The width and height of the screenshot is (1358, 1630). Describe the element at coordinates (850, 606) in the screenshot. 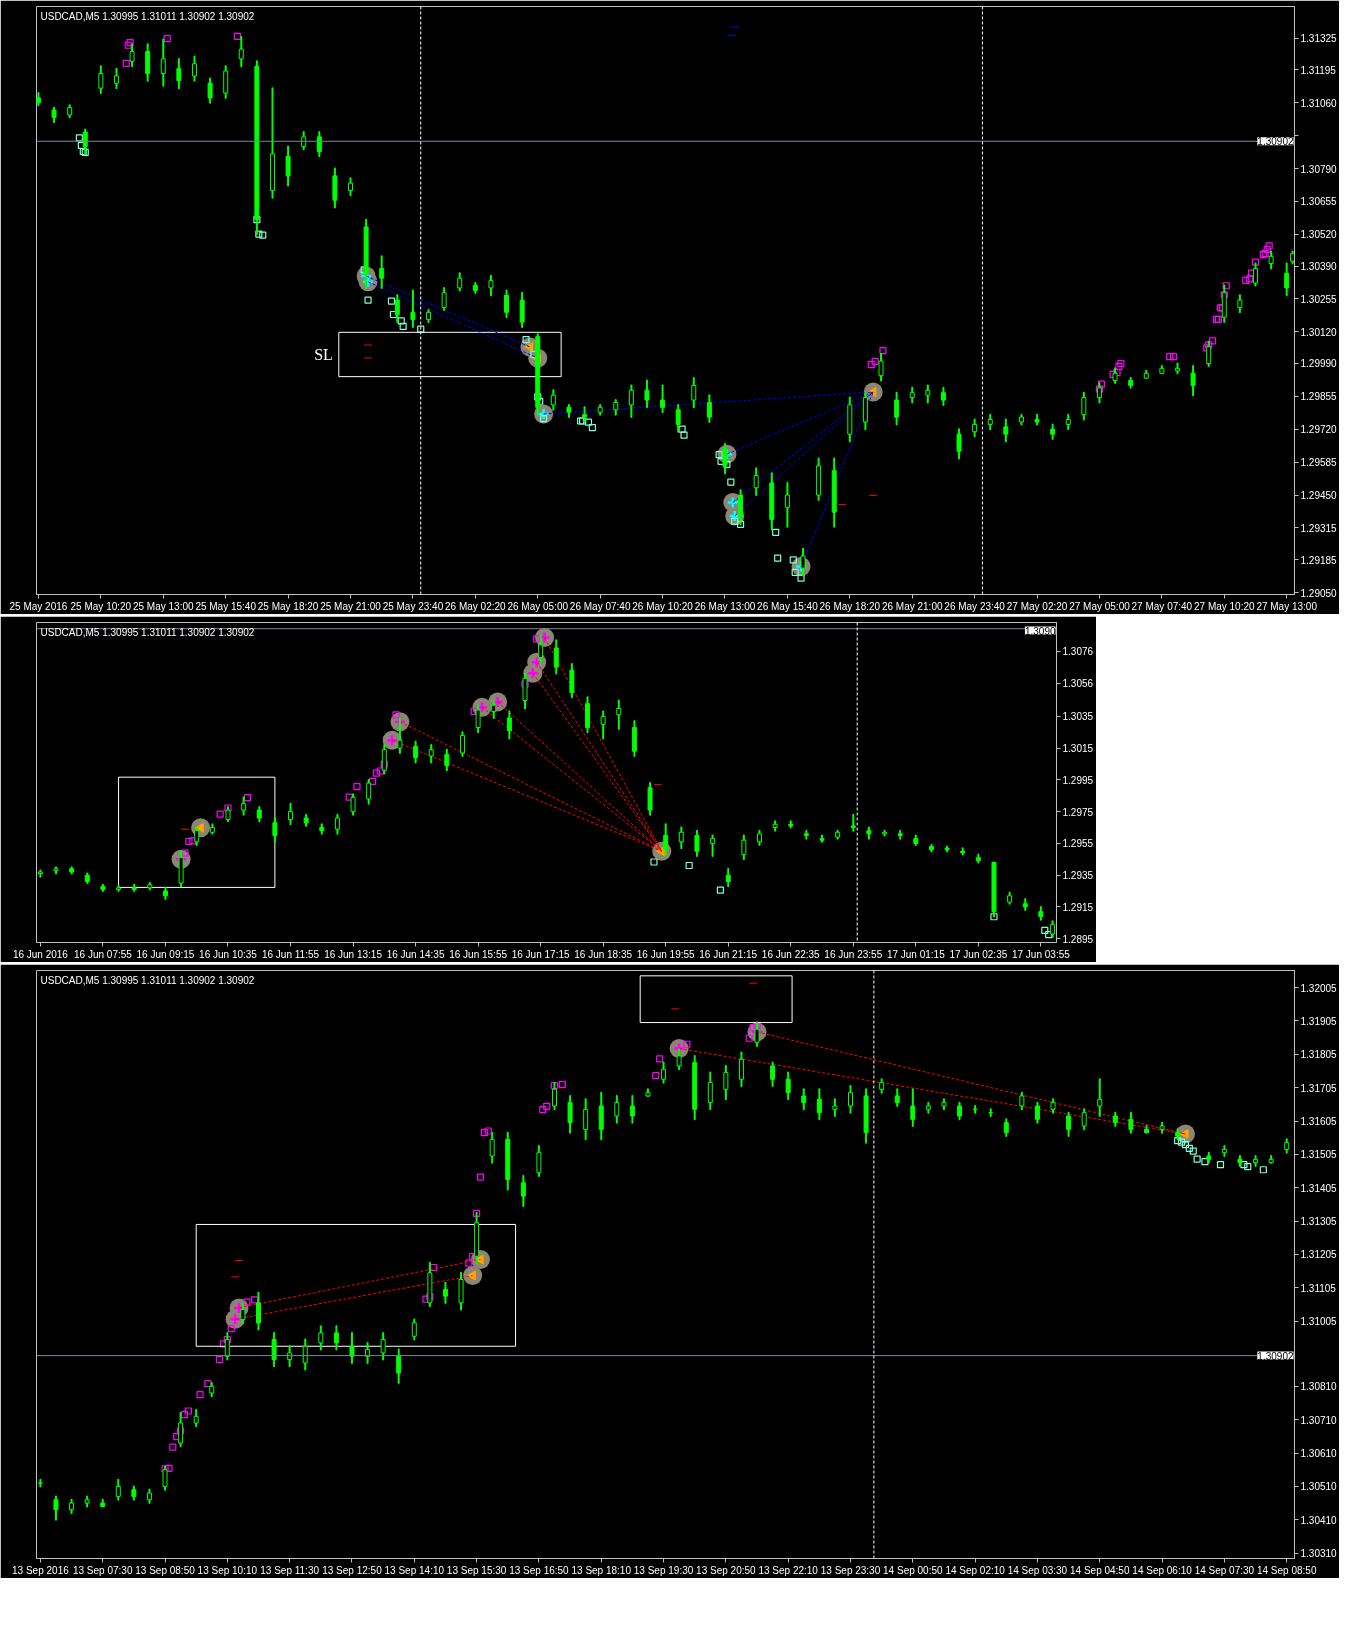

I see `x-tick-label: 26 May 18:20` at that location.